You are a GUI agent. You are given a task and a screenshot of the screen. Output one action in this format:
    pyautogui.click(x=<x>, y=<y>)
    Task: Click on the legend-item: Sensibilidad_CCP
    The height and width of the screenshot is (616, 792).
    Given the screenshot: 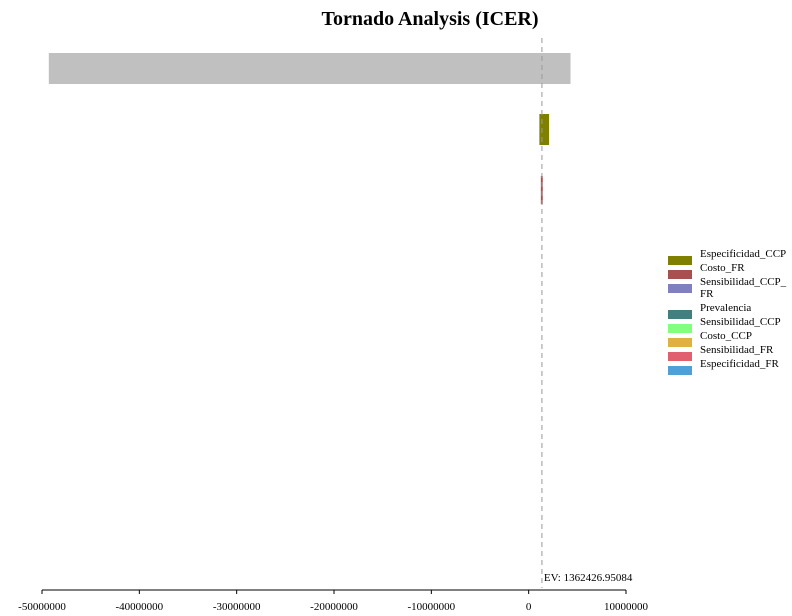 What is the action you would take?
    pyautogui.click(x=730, y=324)
    